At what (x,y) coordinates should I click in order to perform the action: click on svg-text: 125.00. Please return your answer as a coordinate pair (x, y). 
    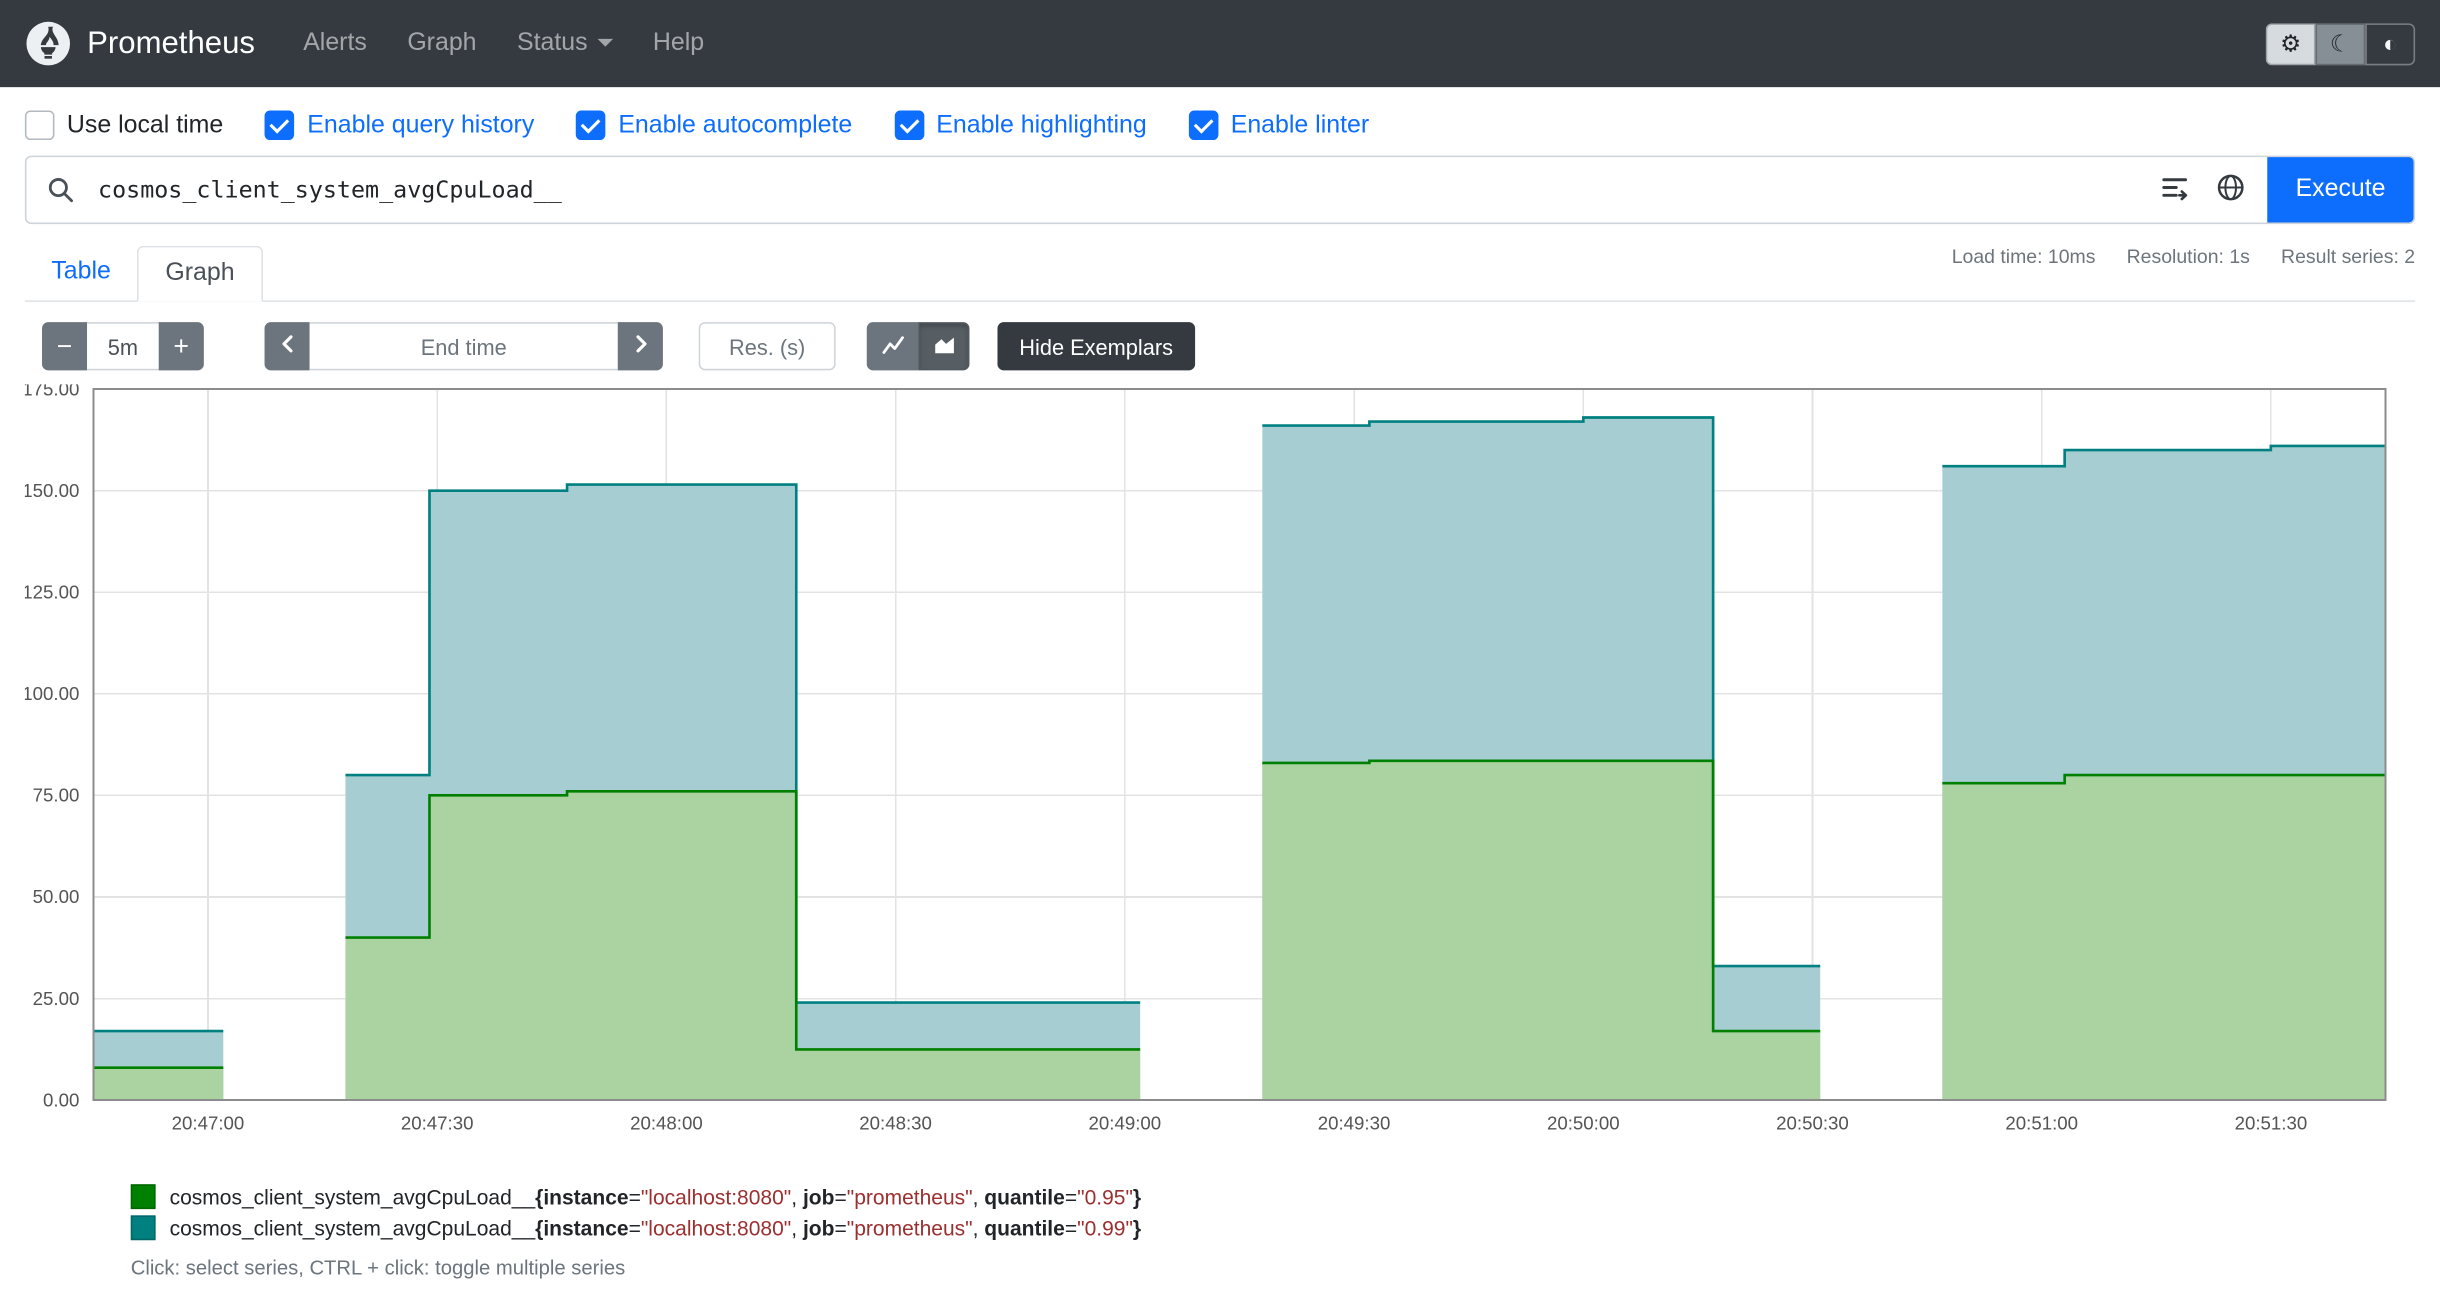
    Looking at the image, I should click on (52, 591).